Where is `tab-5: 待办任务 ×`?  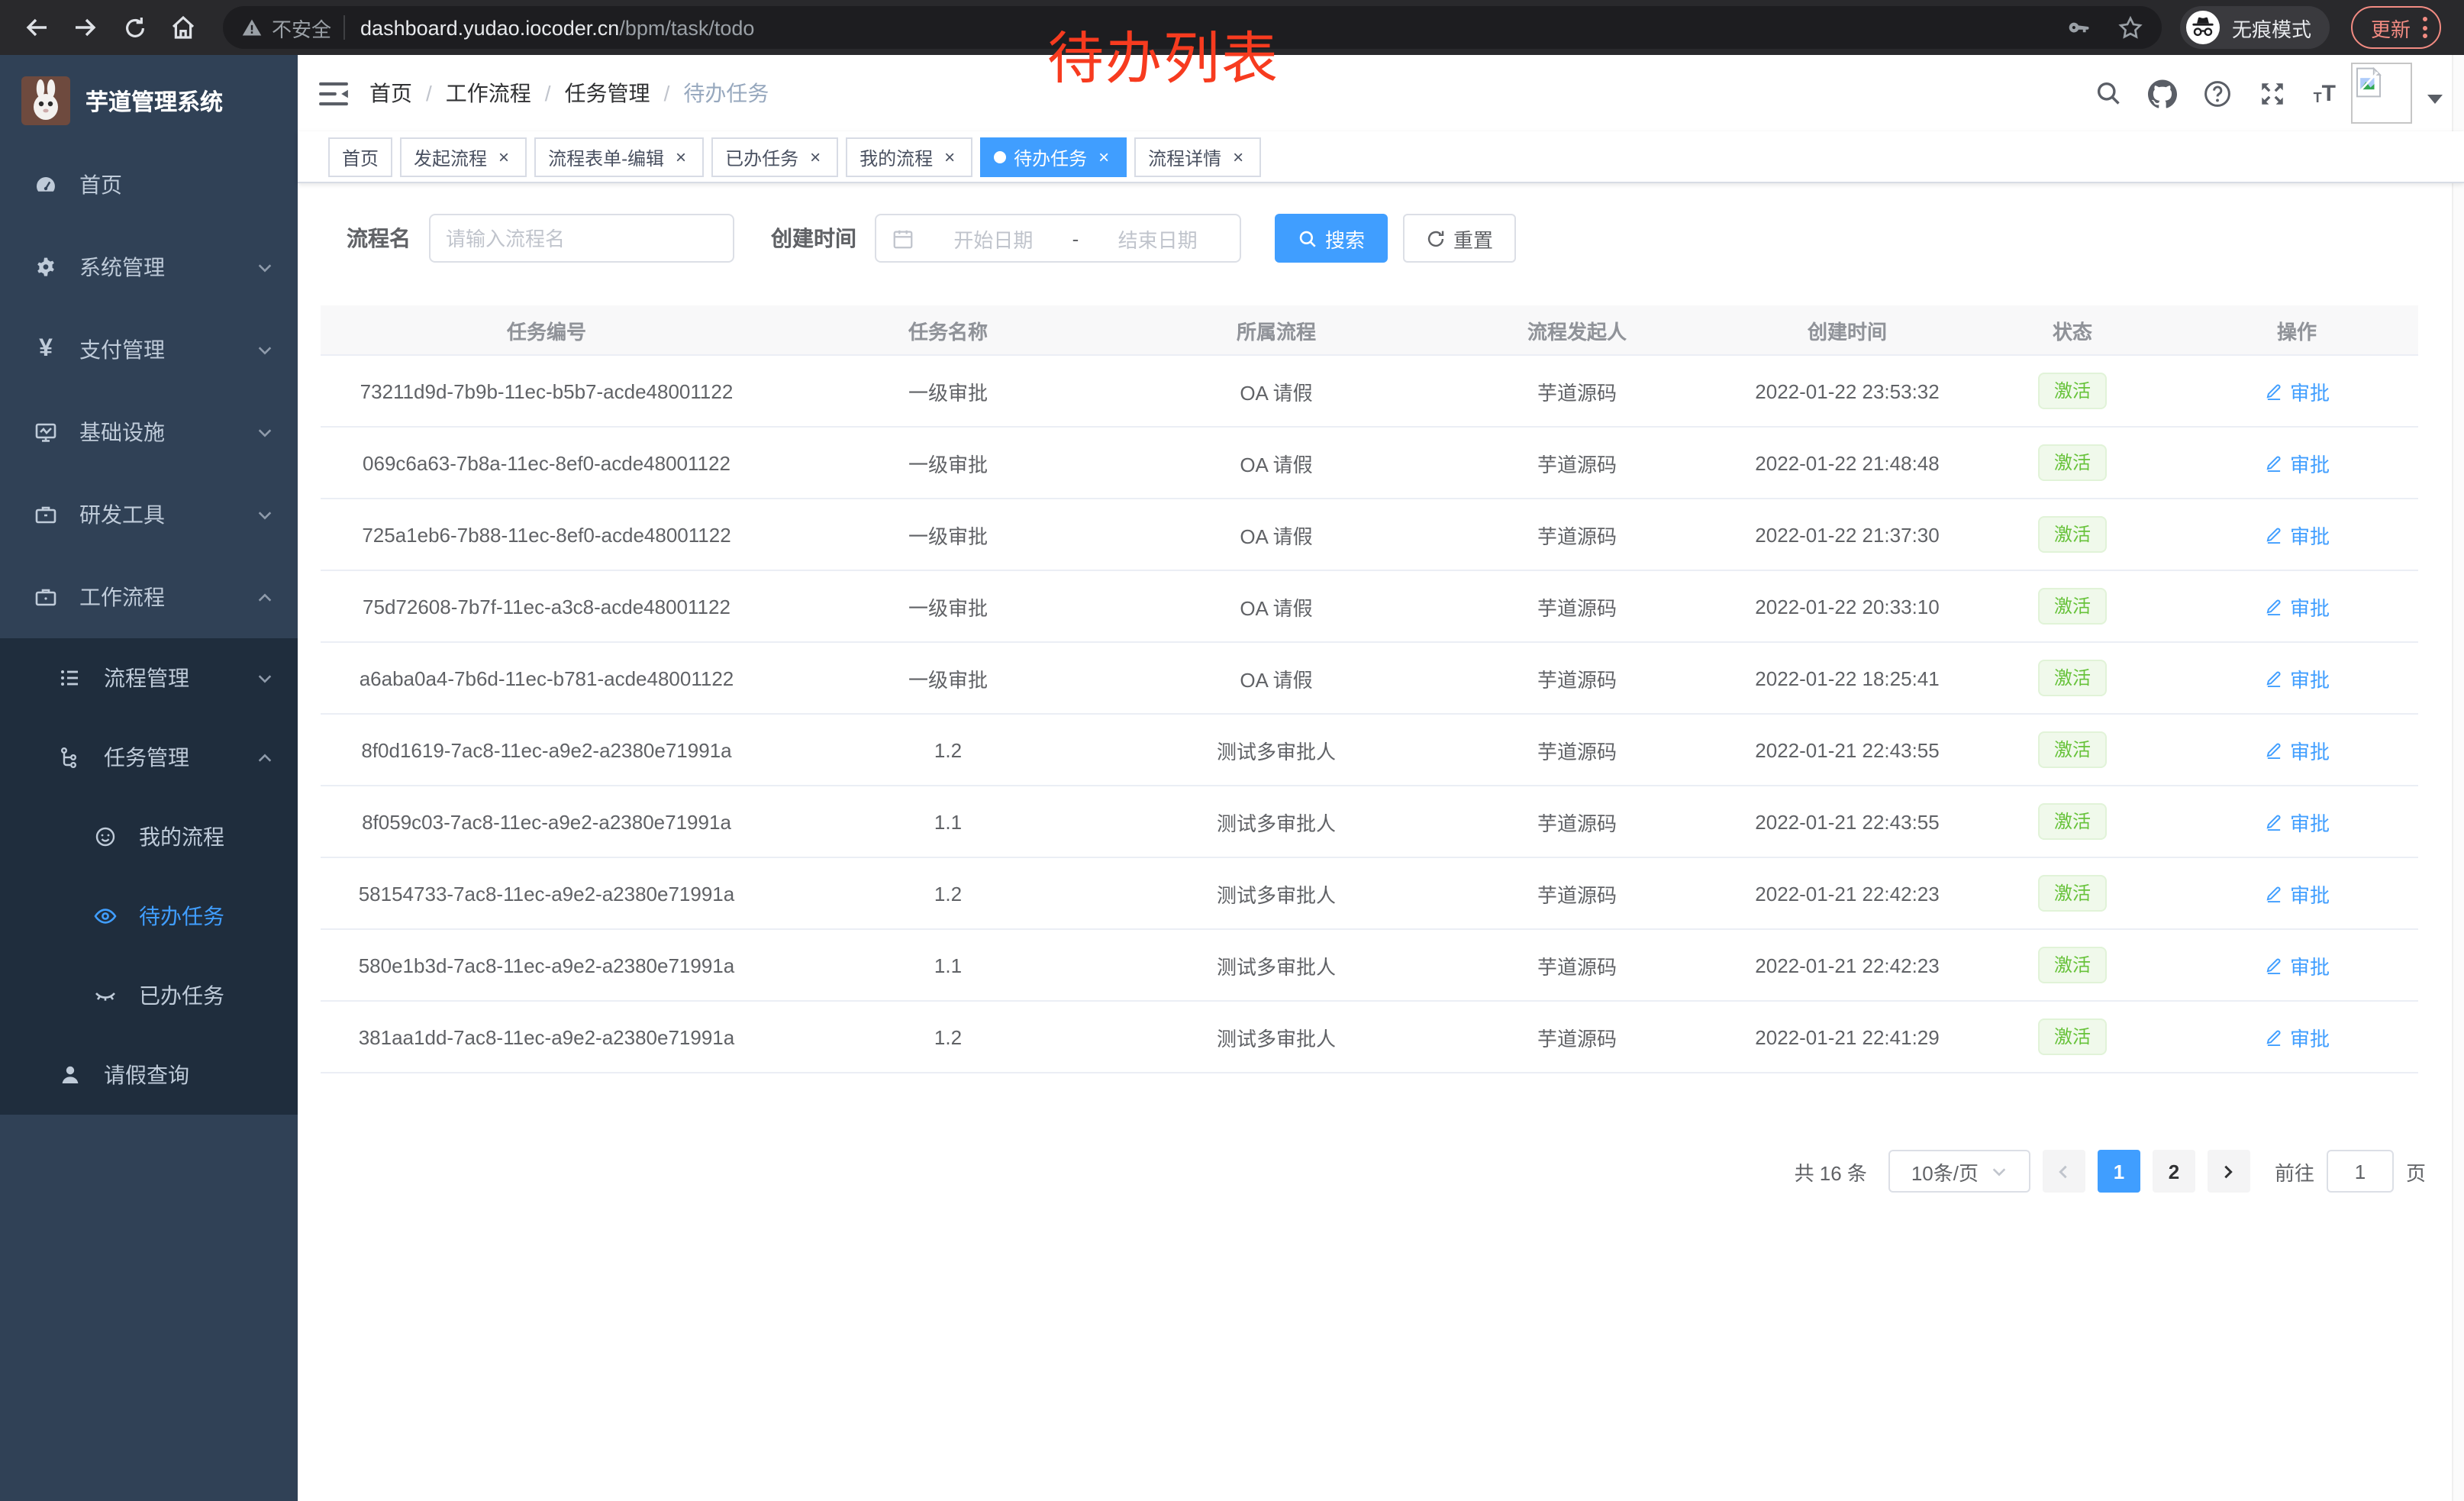 tab-5: 待办任务 × is located at coordinates (1054, 157).